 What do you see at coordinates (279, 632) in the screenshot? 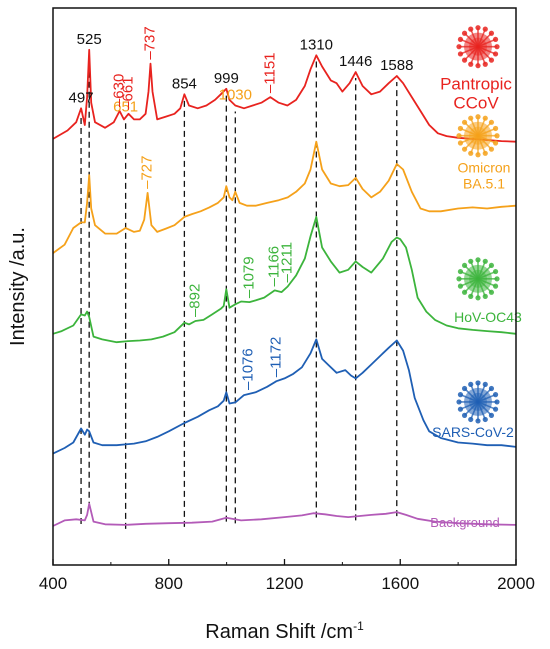
I see `x-axis-title-main: Raman Shift /cm` at bounding box center [279, 632].